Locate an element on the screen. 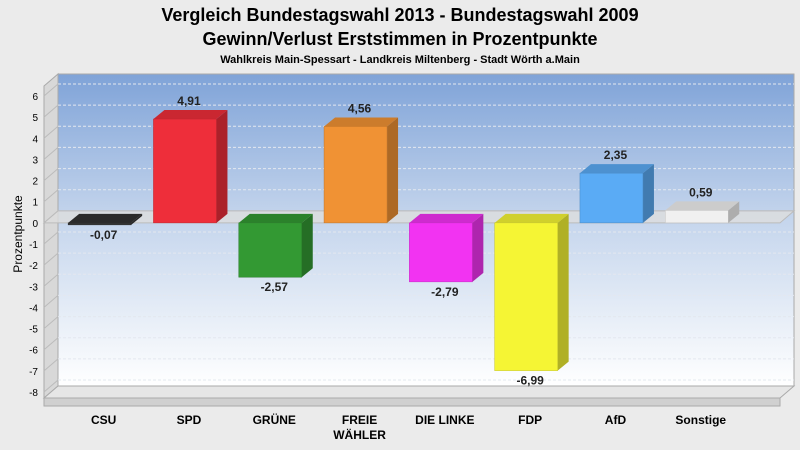 The width and height of the screenshot is (800, 450). y-axis-label: Prozentpunkte is located at coordinates (18, 234).